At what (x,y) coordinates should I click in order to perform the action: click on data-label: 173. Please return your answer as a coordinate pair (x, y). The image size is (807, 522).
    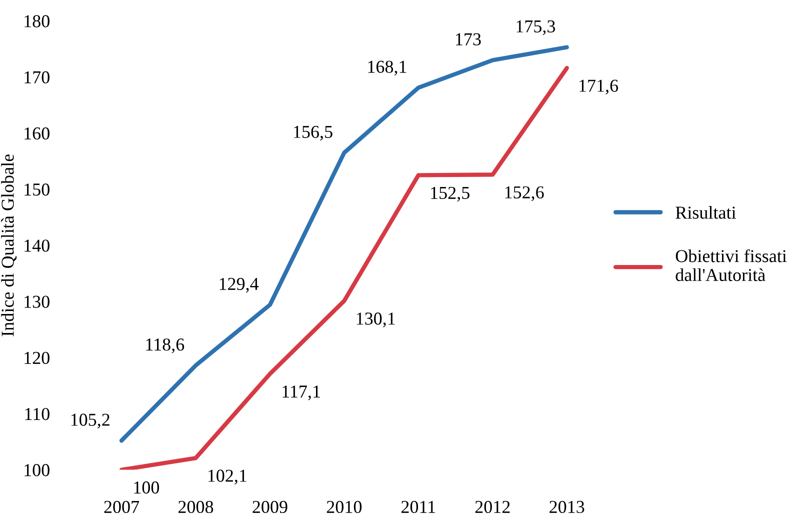
    Looking at the image, I should click on (468, 39).